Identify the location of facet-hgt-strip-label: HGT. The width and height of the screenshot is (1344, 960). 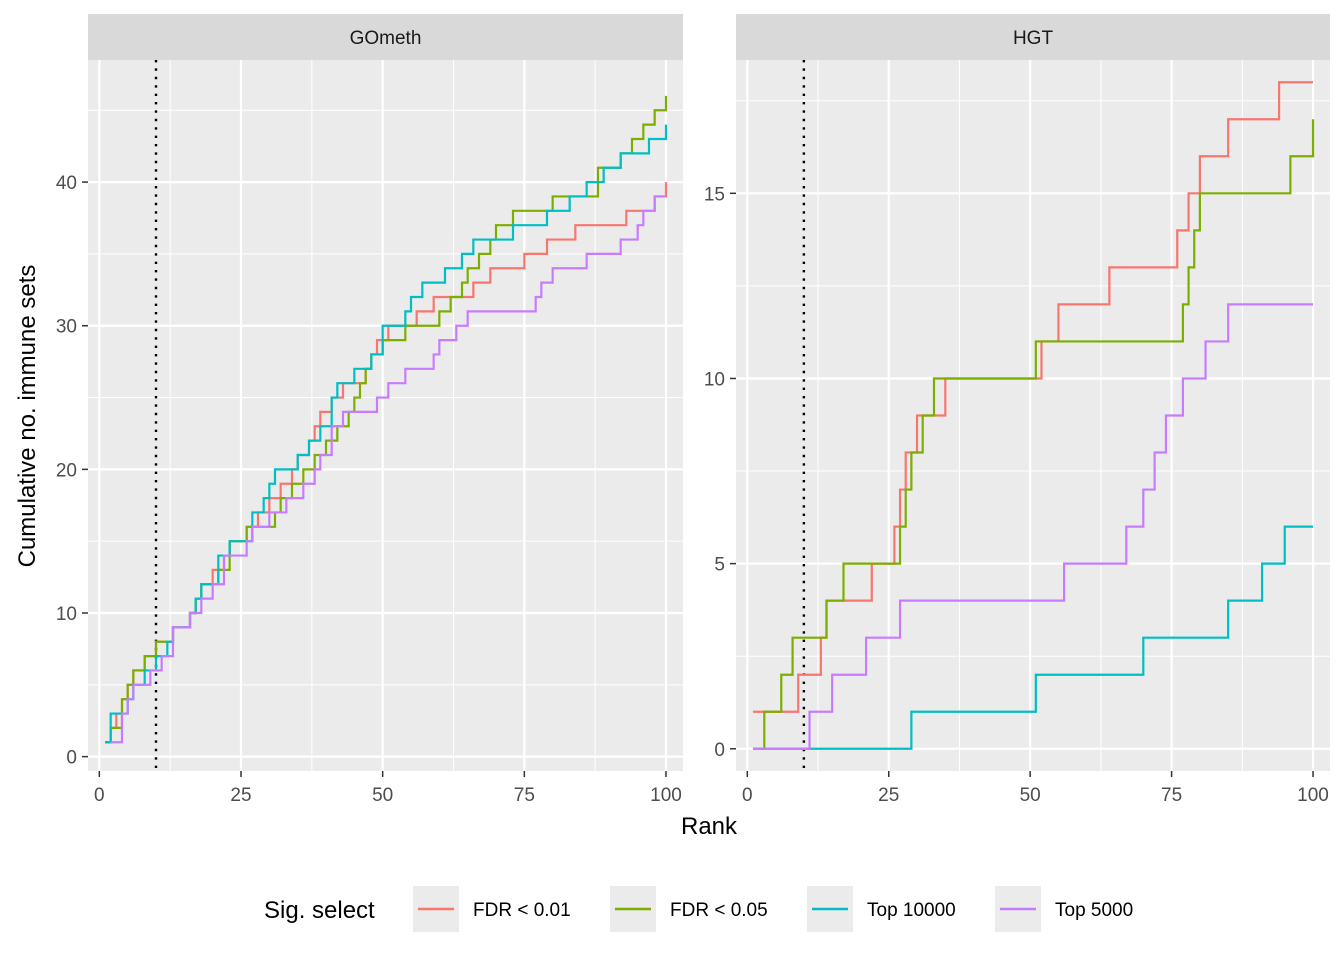
(1033, 38).